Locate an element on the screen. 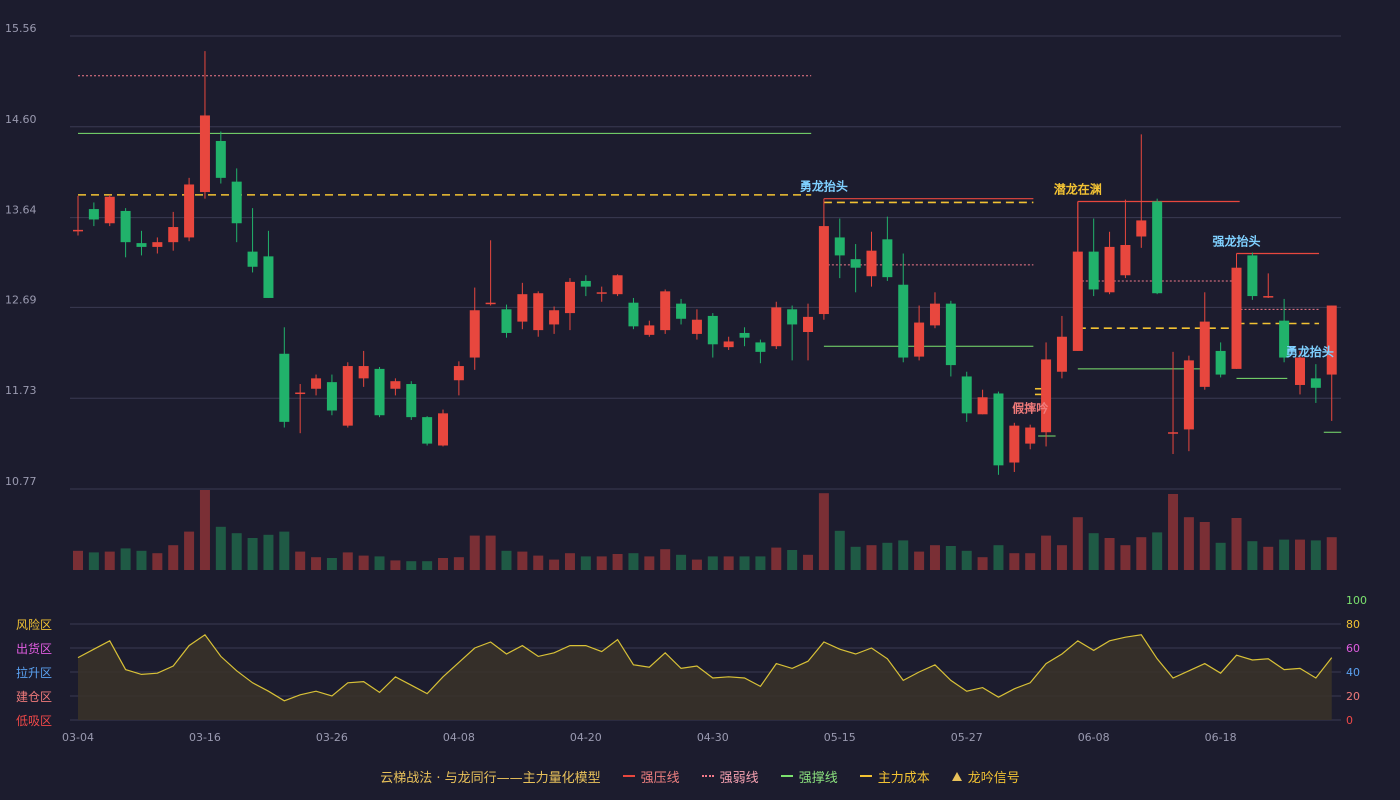  legend-item-strong-weak: 强弱线 is located at coordinates (730, 776).